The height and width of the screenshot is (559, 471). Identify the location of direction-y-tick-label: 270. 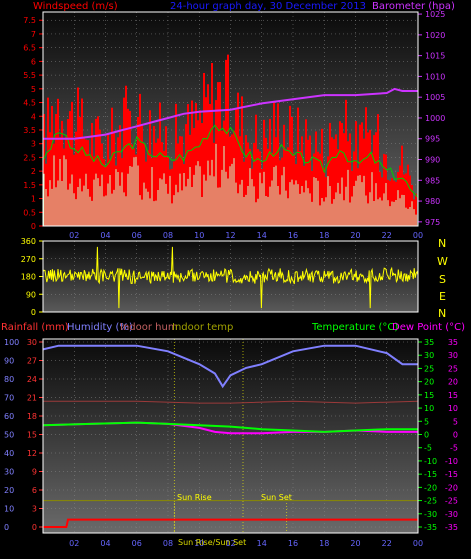
(28, 259).